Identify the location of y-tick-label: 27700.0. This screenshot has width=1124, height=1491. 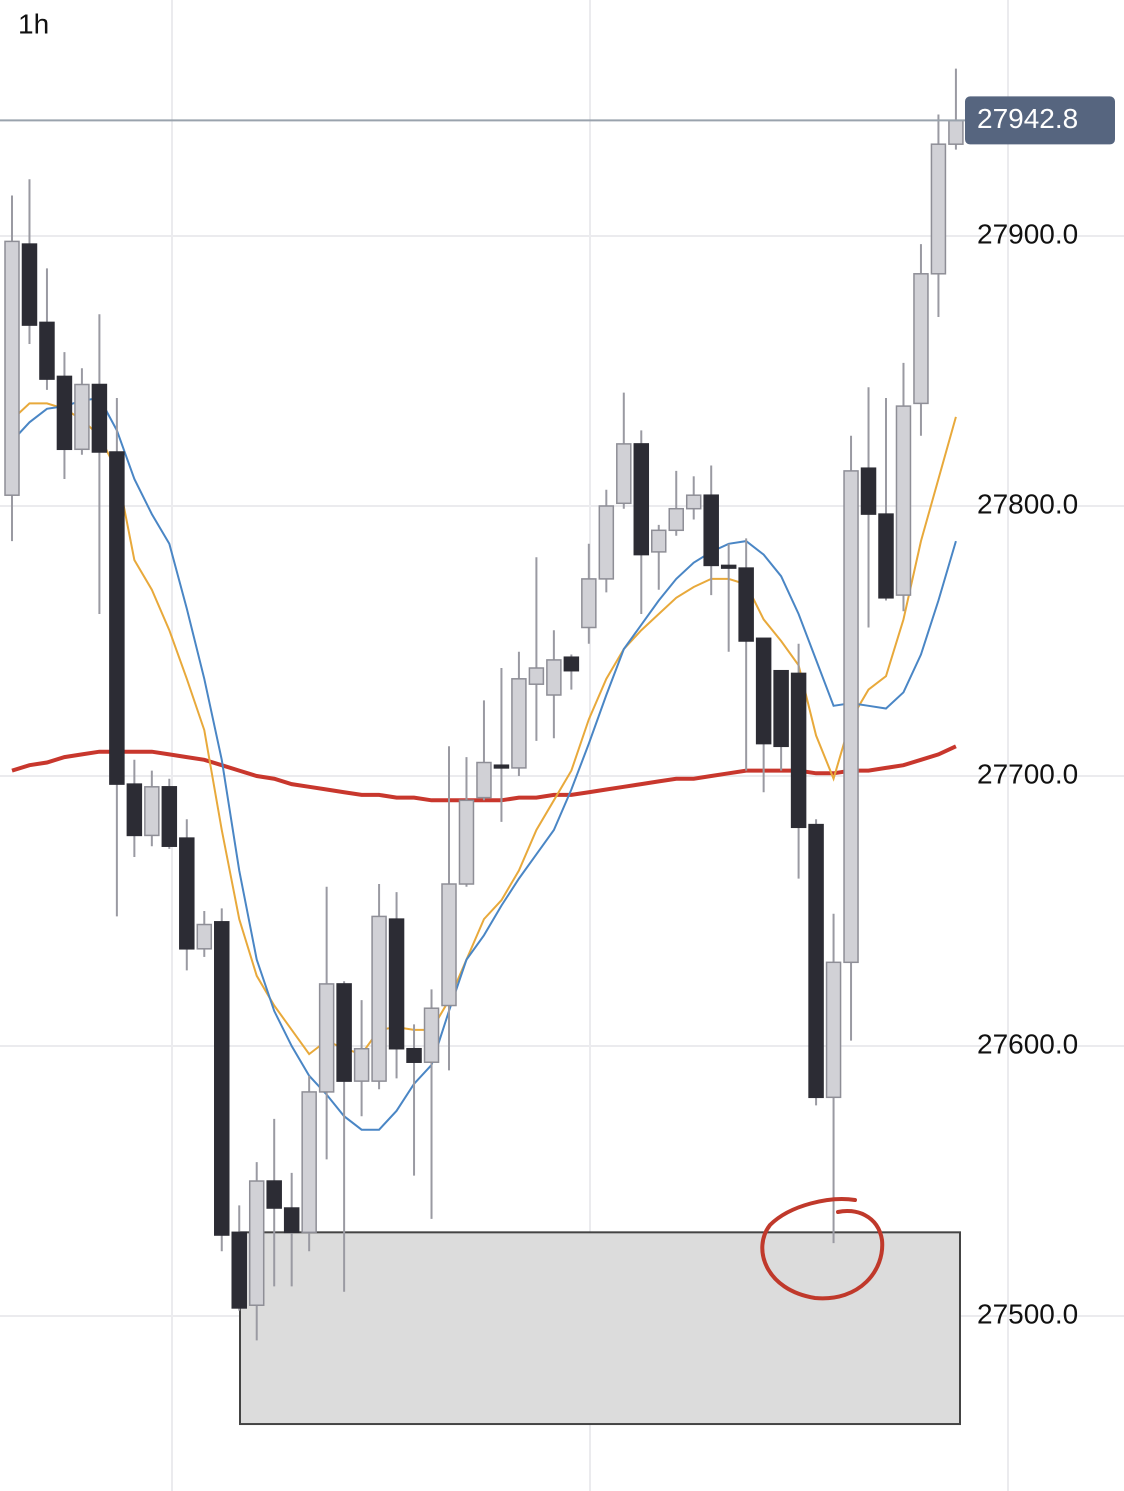
(1027, 773).